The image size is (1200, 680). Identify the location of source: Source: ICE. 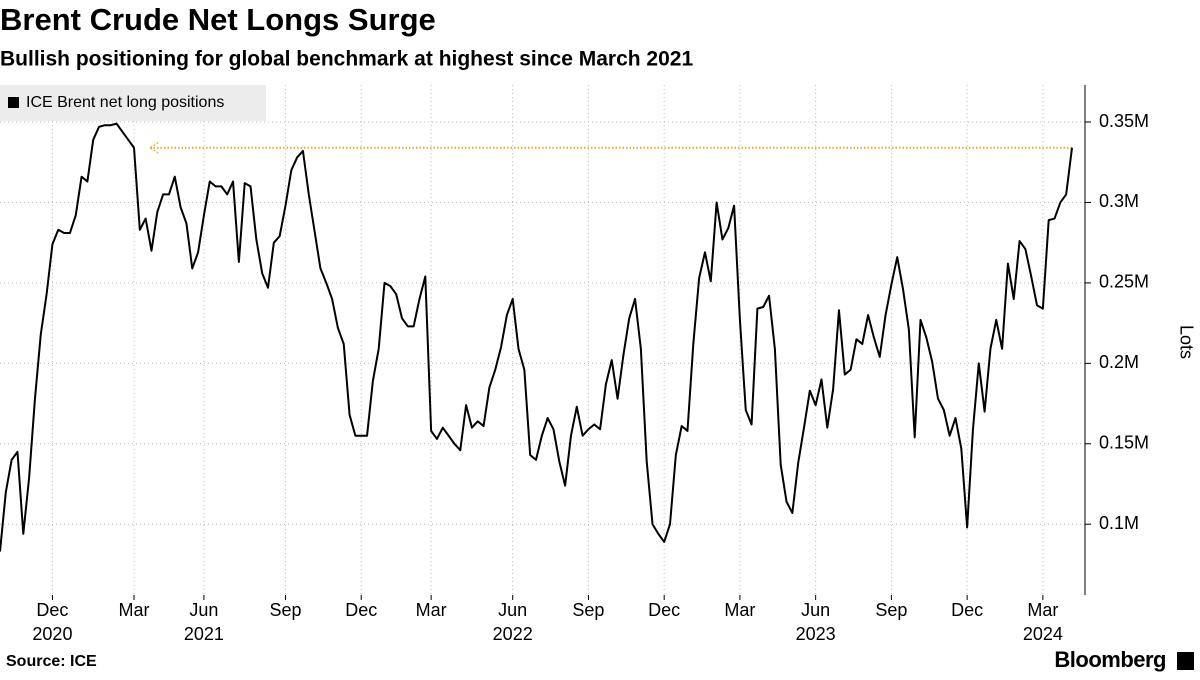
(51, 661).